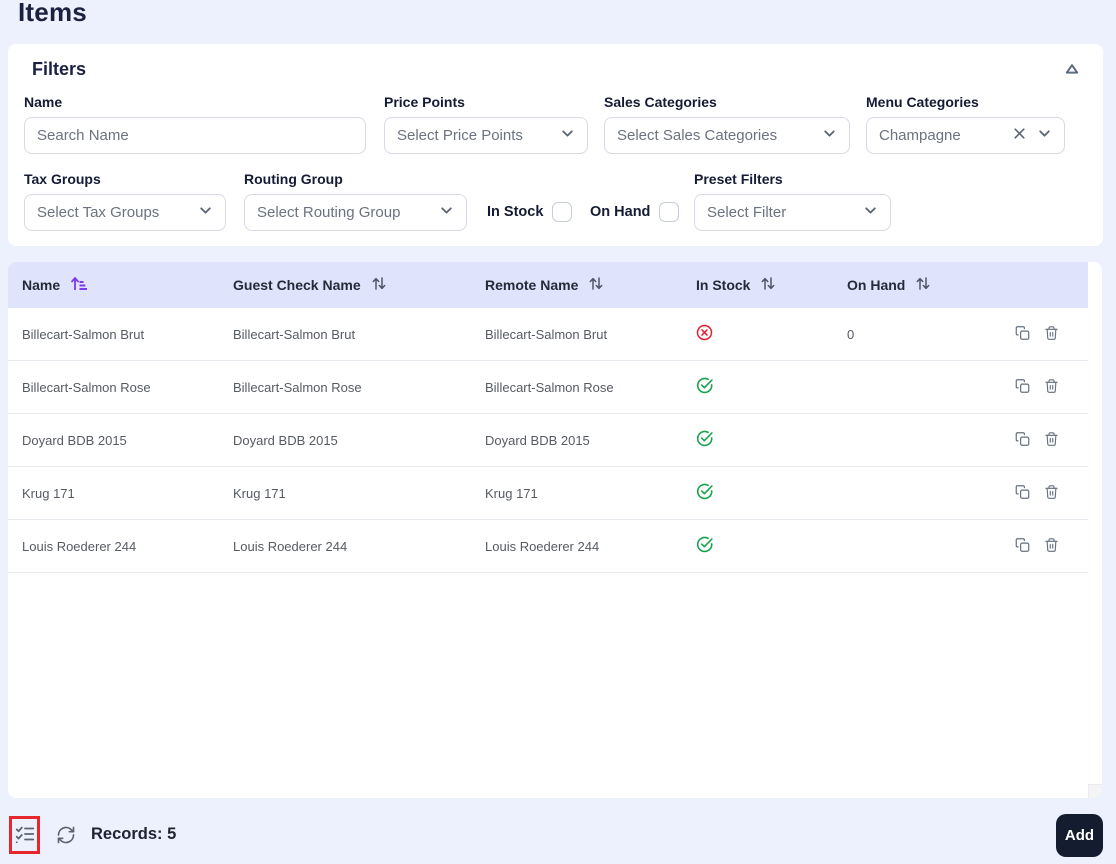 The height and width of the screenshot is (864, 1116). I want to click on table-row: Krug 171 Krug 171 Krug 171, so click(548, 493).